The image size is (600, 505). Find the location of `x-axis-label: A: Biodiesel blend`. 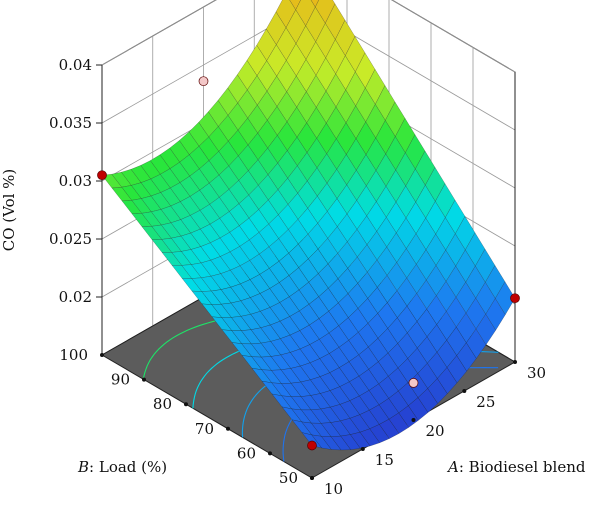

x-axis-label: A: Biodiesel blend is located at coordinates (516, 467).